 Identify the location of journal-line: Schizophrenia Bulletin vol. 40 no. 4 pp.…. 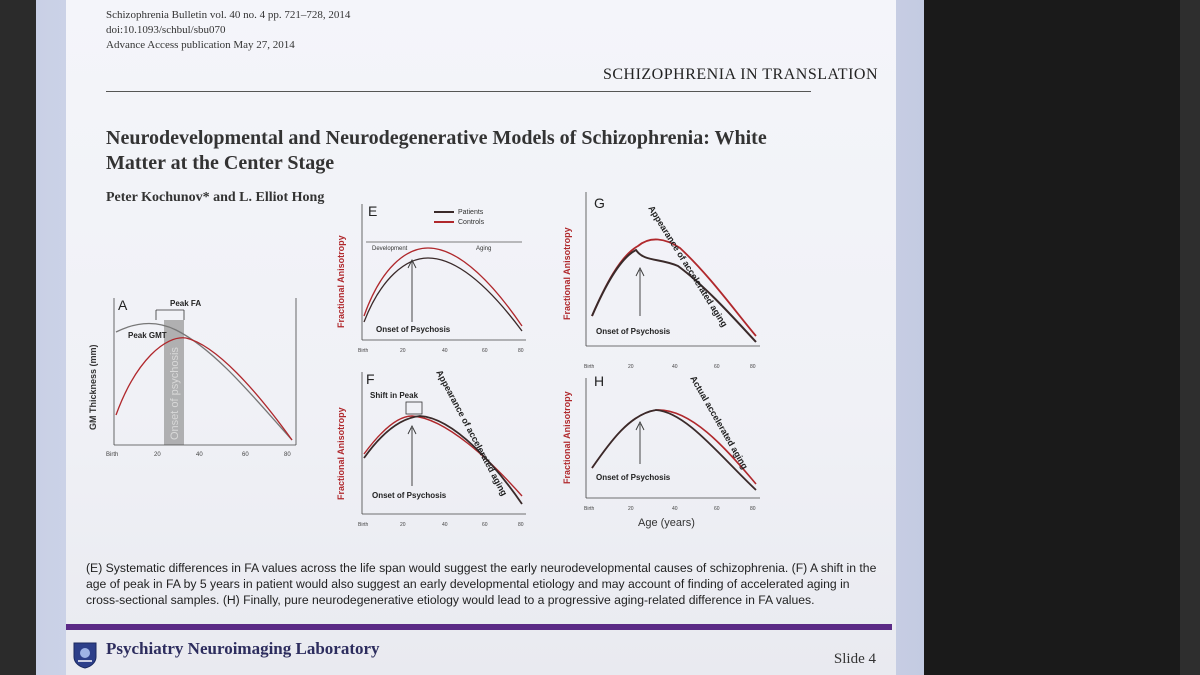
(228, 15).